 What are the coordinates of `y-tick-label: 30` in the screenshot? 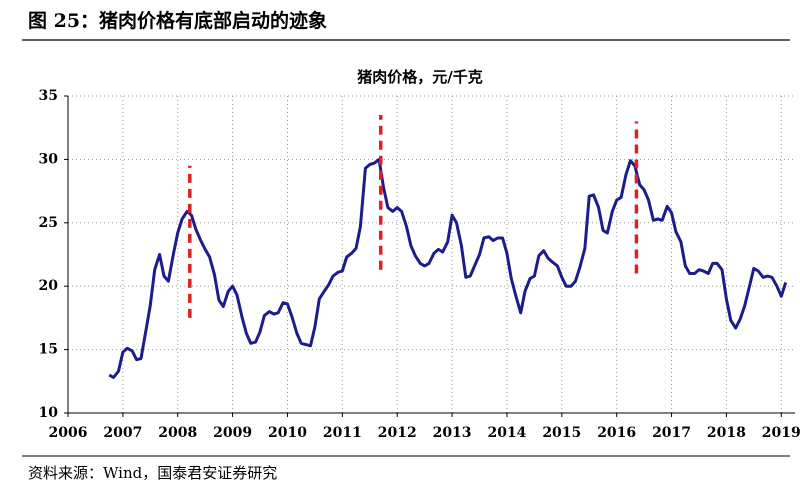 It's located at (49, 159).